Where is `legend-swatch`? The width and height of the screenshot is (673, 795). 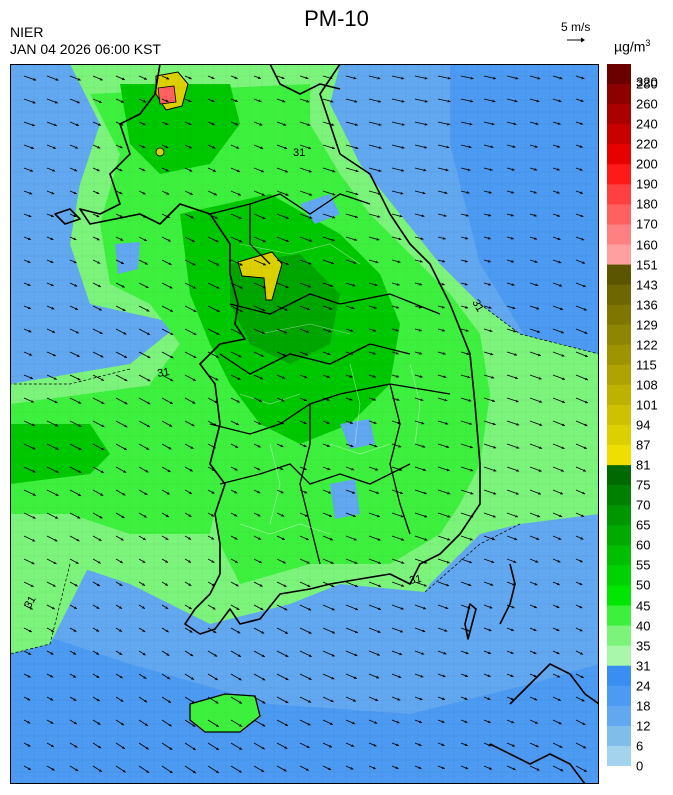
legend-swatch is located at coordinates (619, 335).